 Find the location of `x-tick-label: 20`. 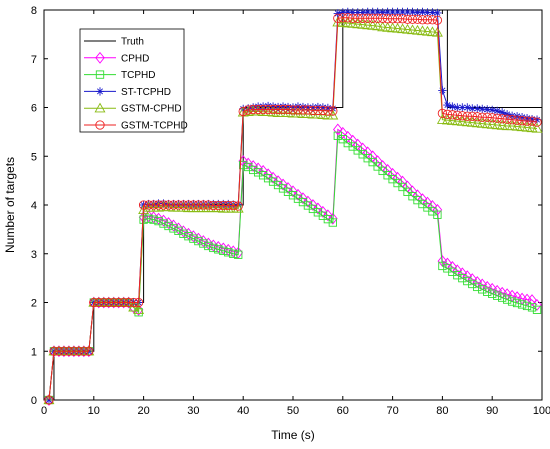

x-tick-label: 20 is located at coordinates (143, 411).